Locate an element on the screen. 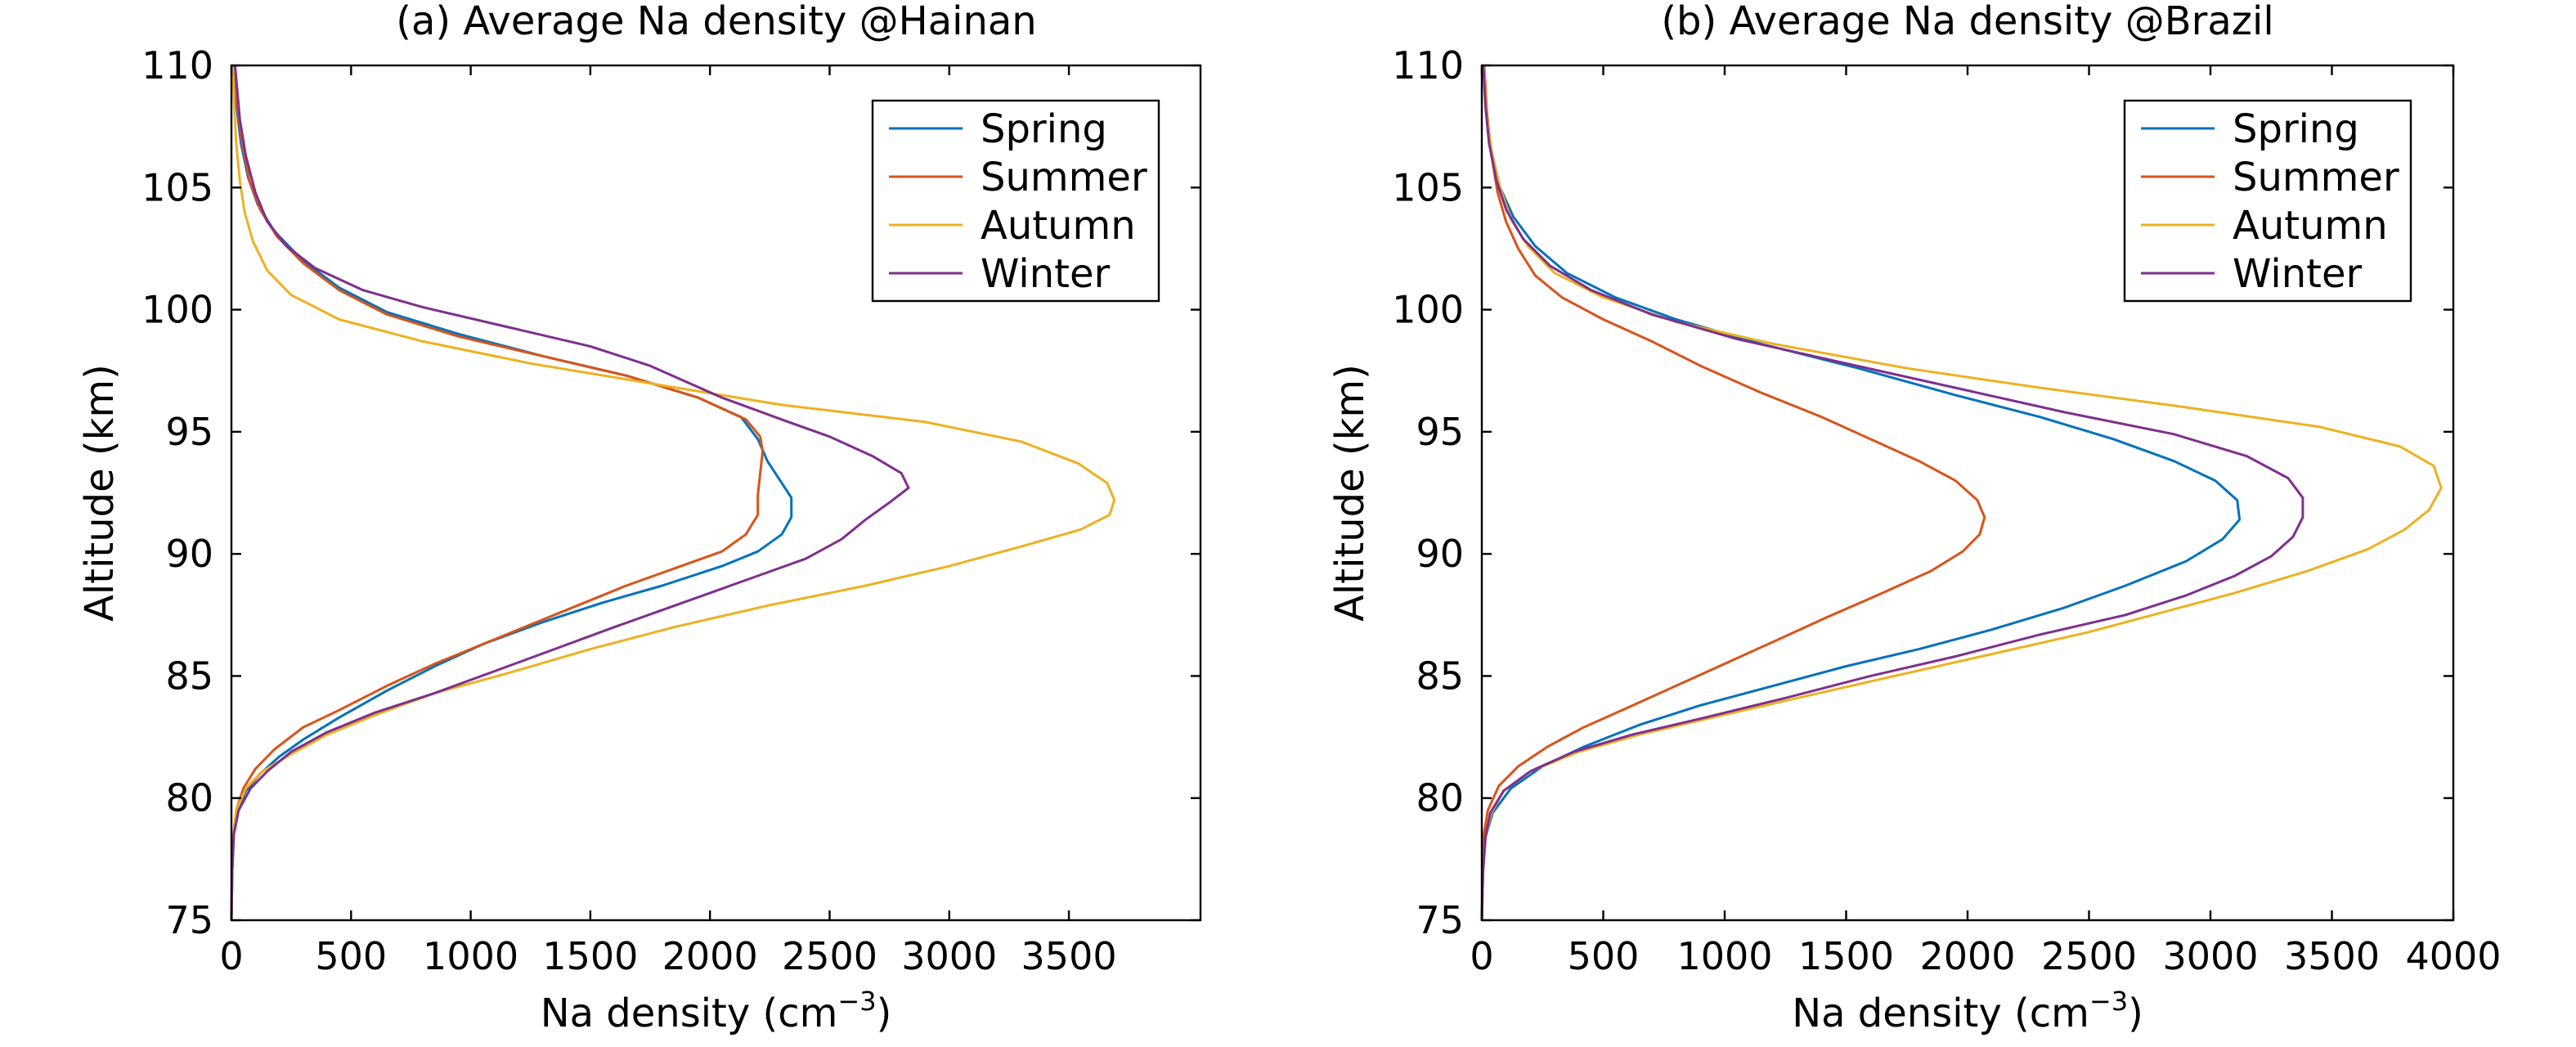  y-tick-label-brazil: 95 is located at coordinates (1440, 432).